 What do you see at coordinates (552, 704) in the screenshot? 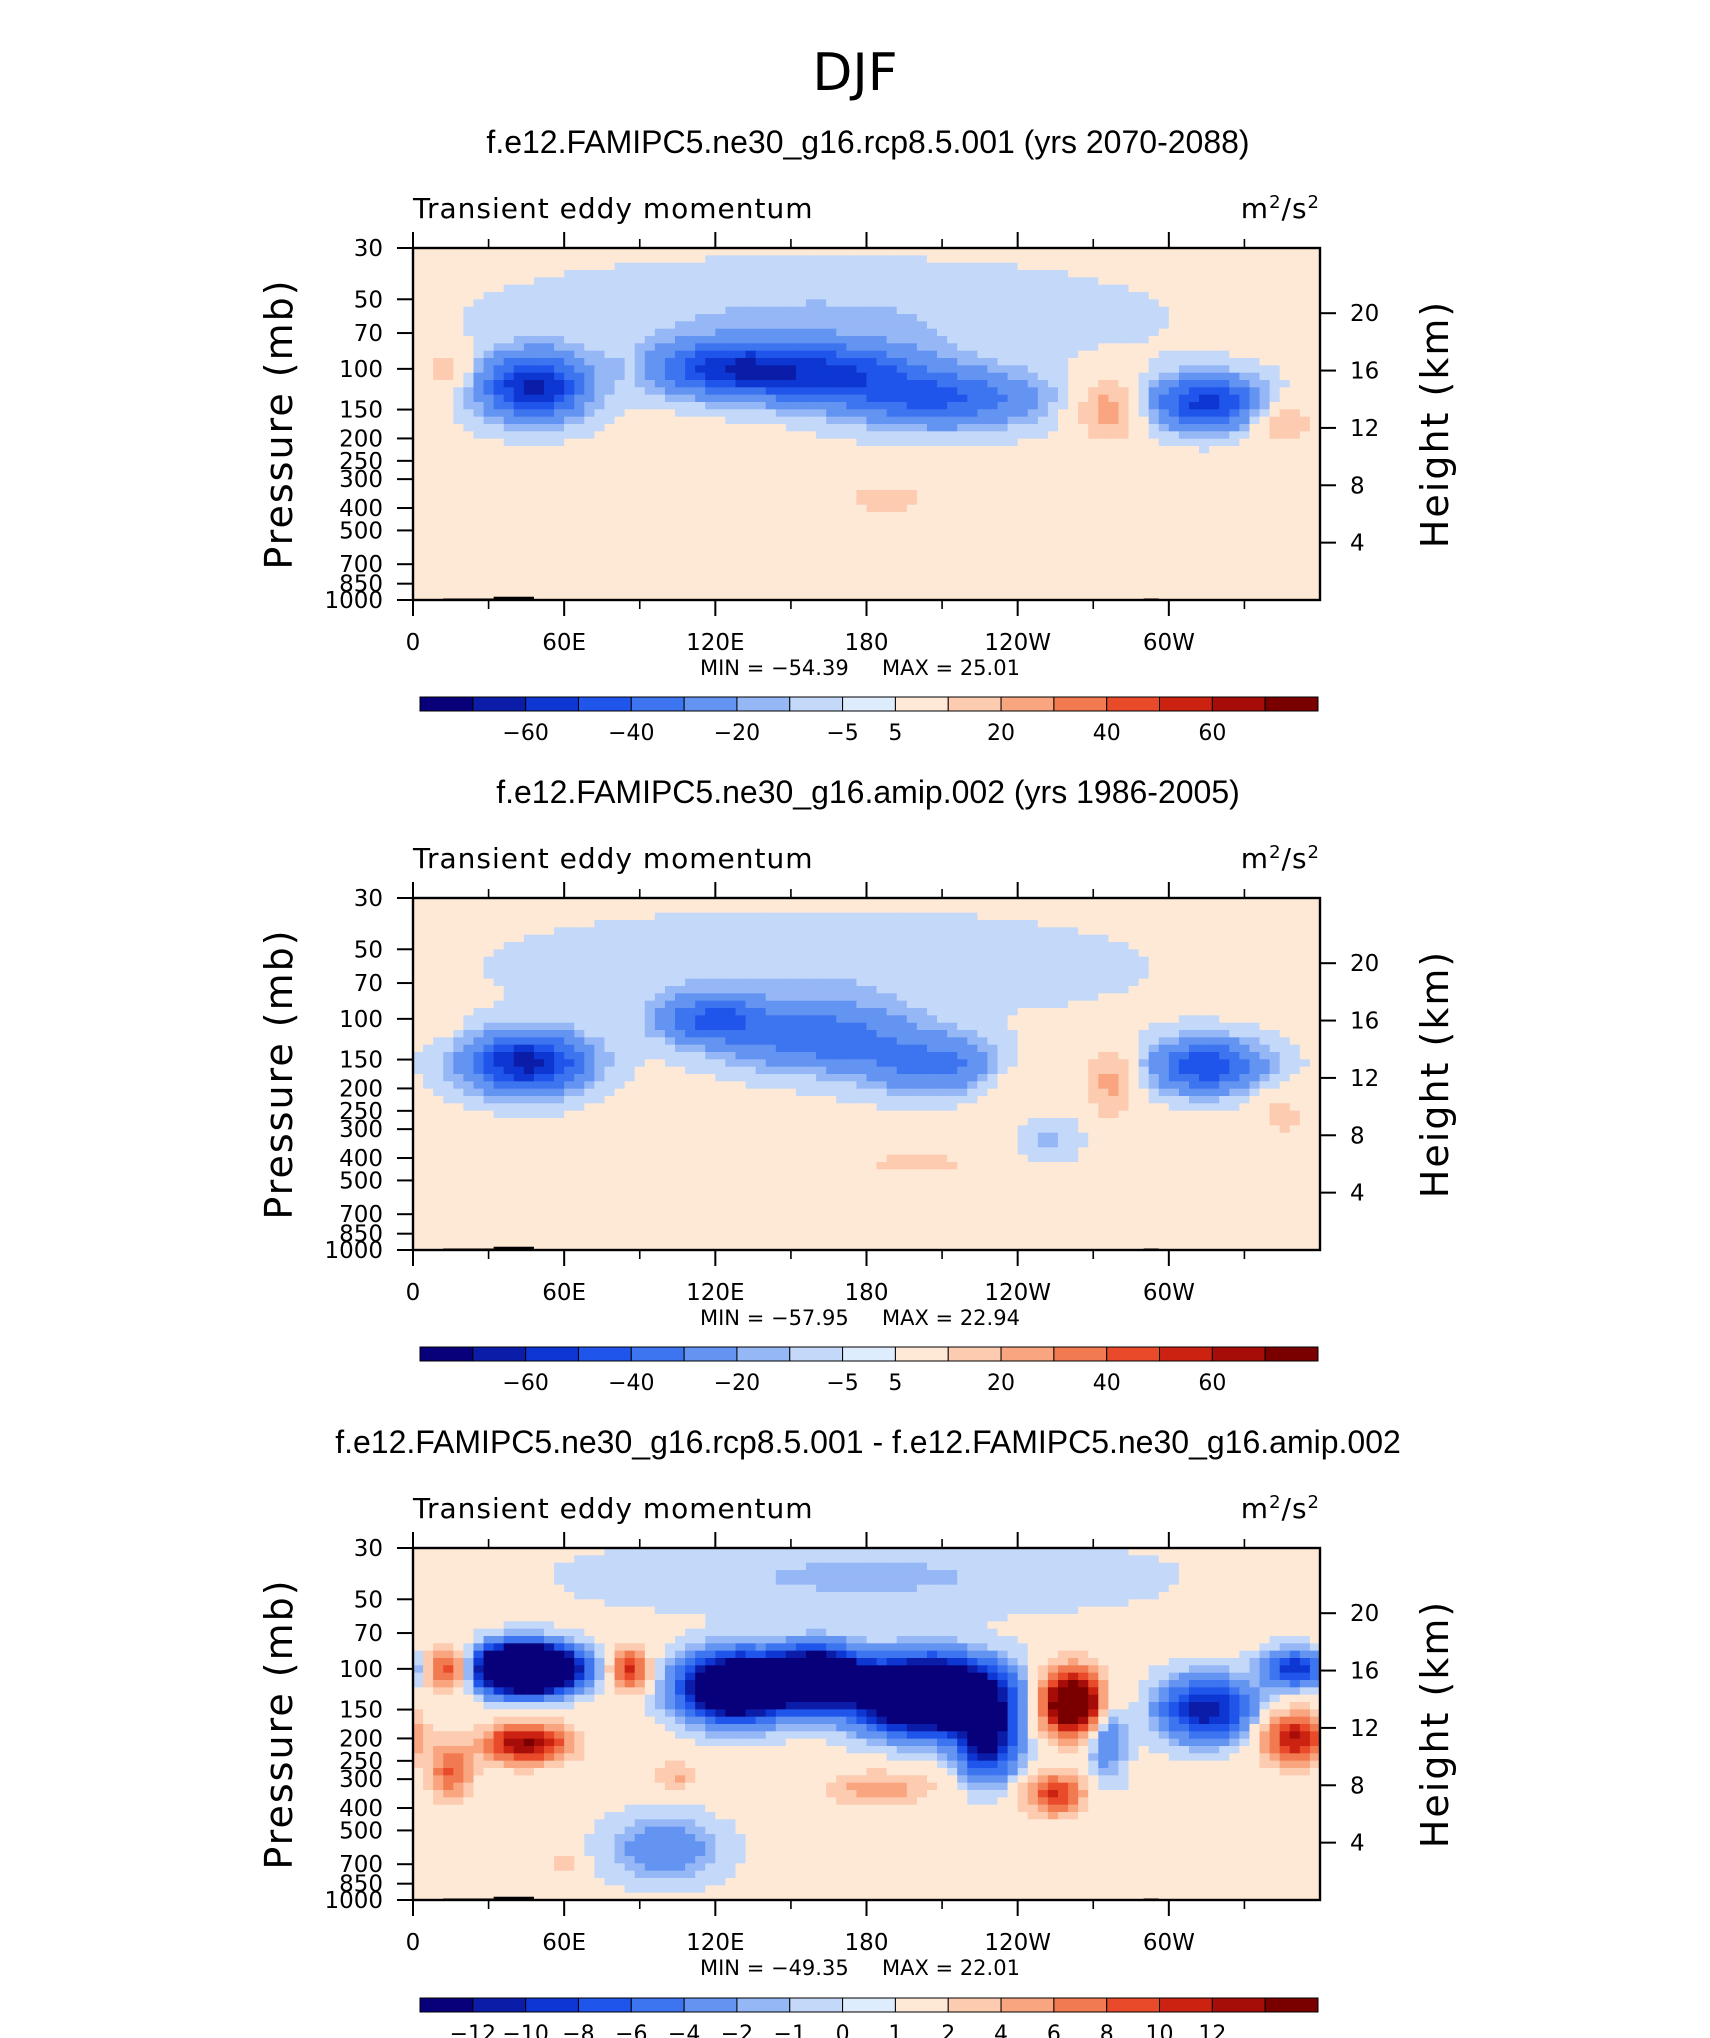
I see `colorbar-box` at bounding box center [552, 704].